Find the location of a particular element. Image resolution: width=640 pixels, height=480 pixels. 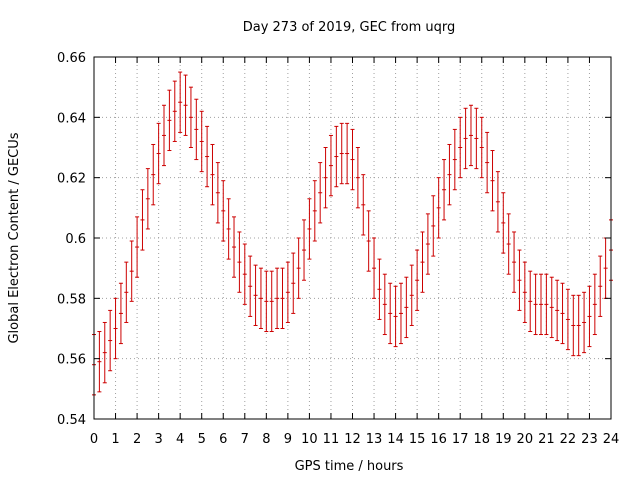

x-tick-label: 22 is located at coordinates (568, 439).